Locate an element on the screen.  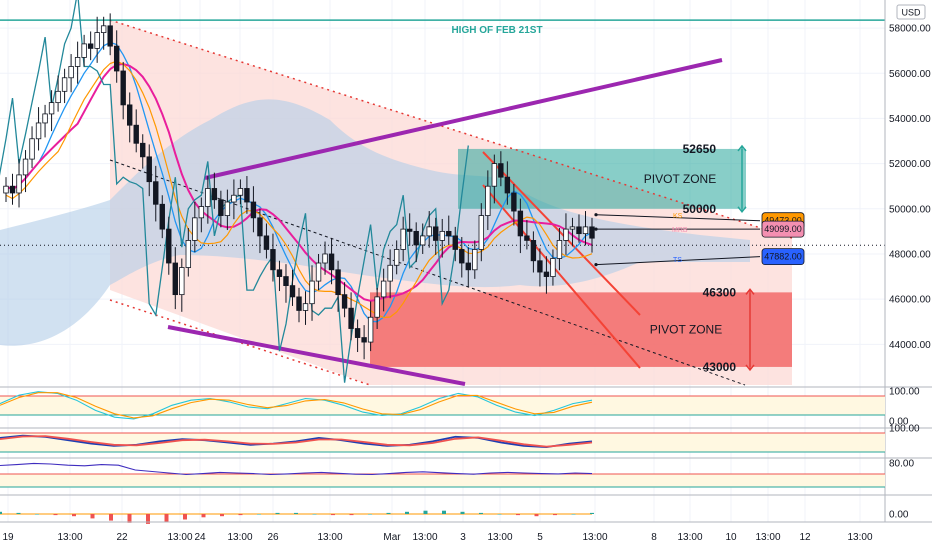
price-badge-text: 49099.00 is located at coordinates (783, 229).